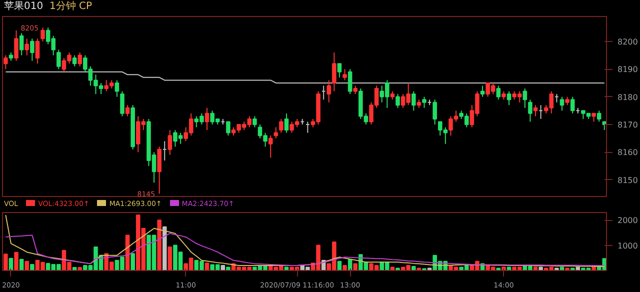 Image resolution: width=640 pixels, height=292 pixels. Describe the element at coordinates (628, 245) in the screenshot. I see `y-tick-label: 1000` at that location.